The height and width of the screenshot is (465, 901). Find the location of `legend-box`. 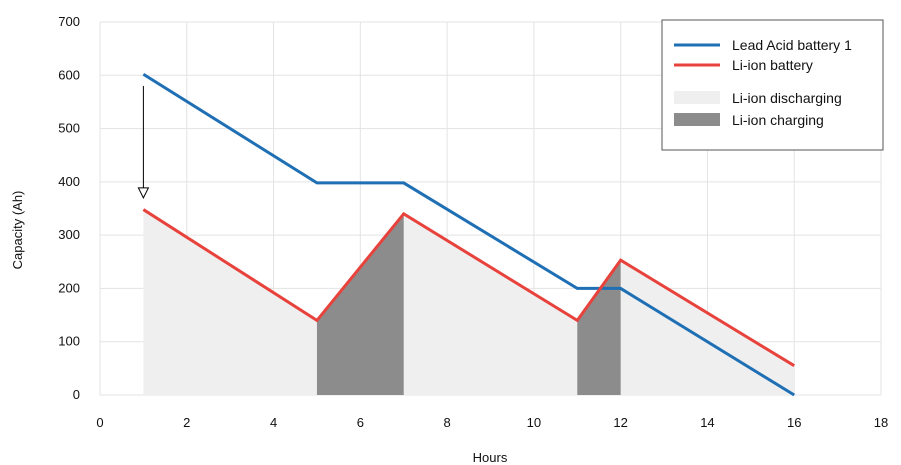

legend-box is located at coordinates (772, 85).